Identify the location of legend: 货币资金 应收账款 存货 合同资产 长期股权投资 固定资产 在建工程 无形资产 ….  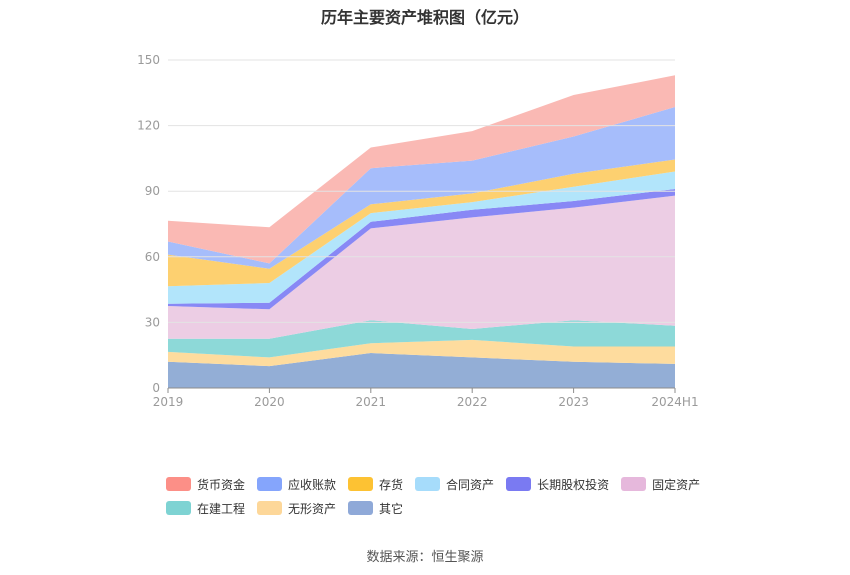
(446, 496).